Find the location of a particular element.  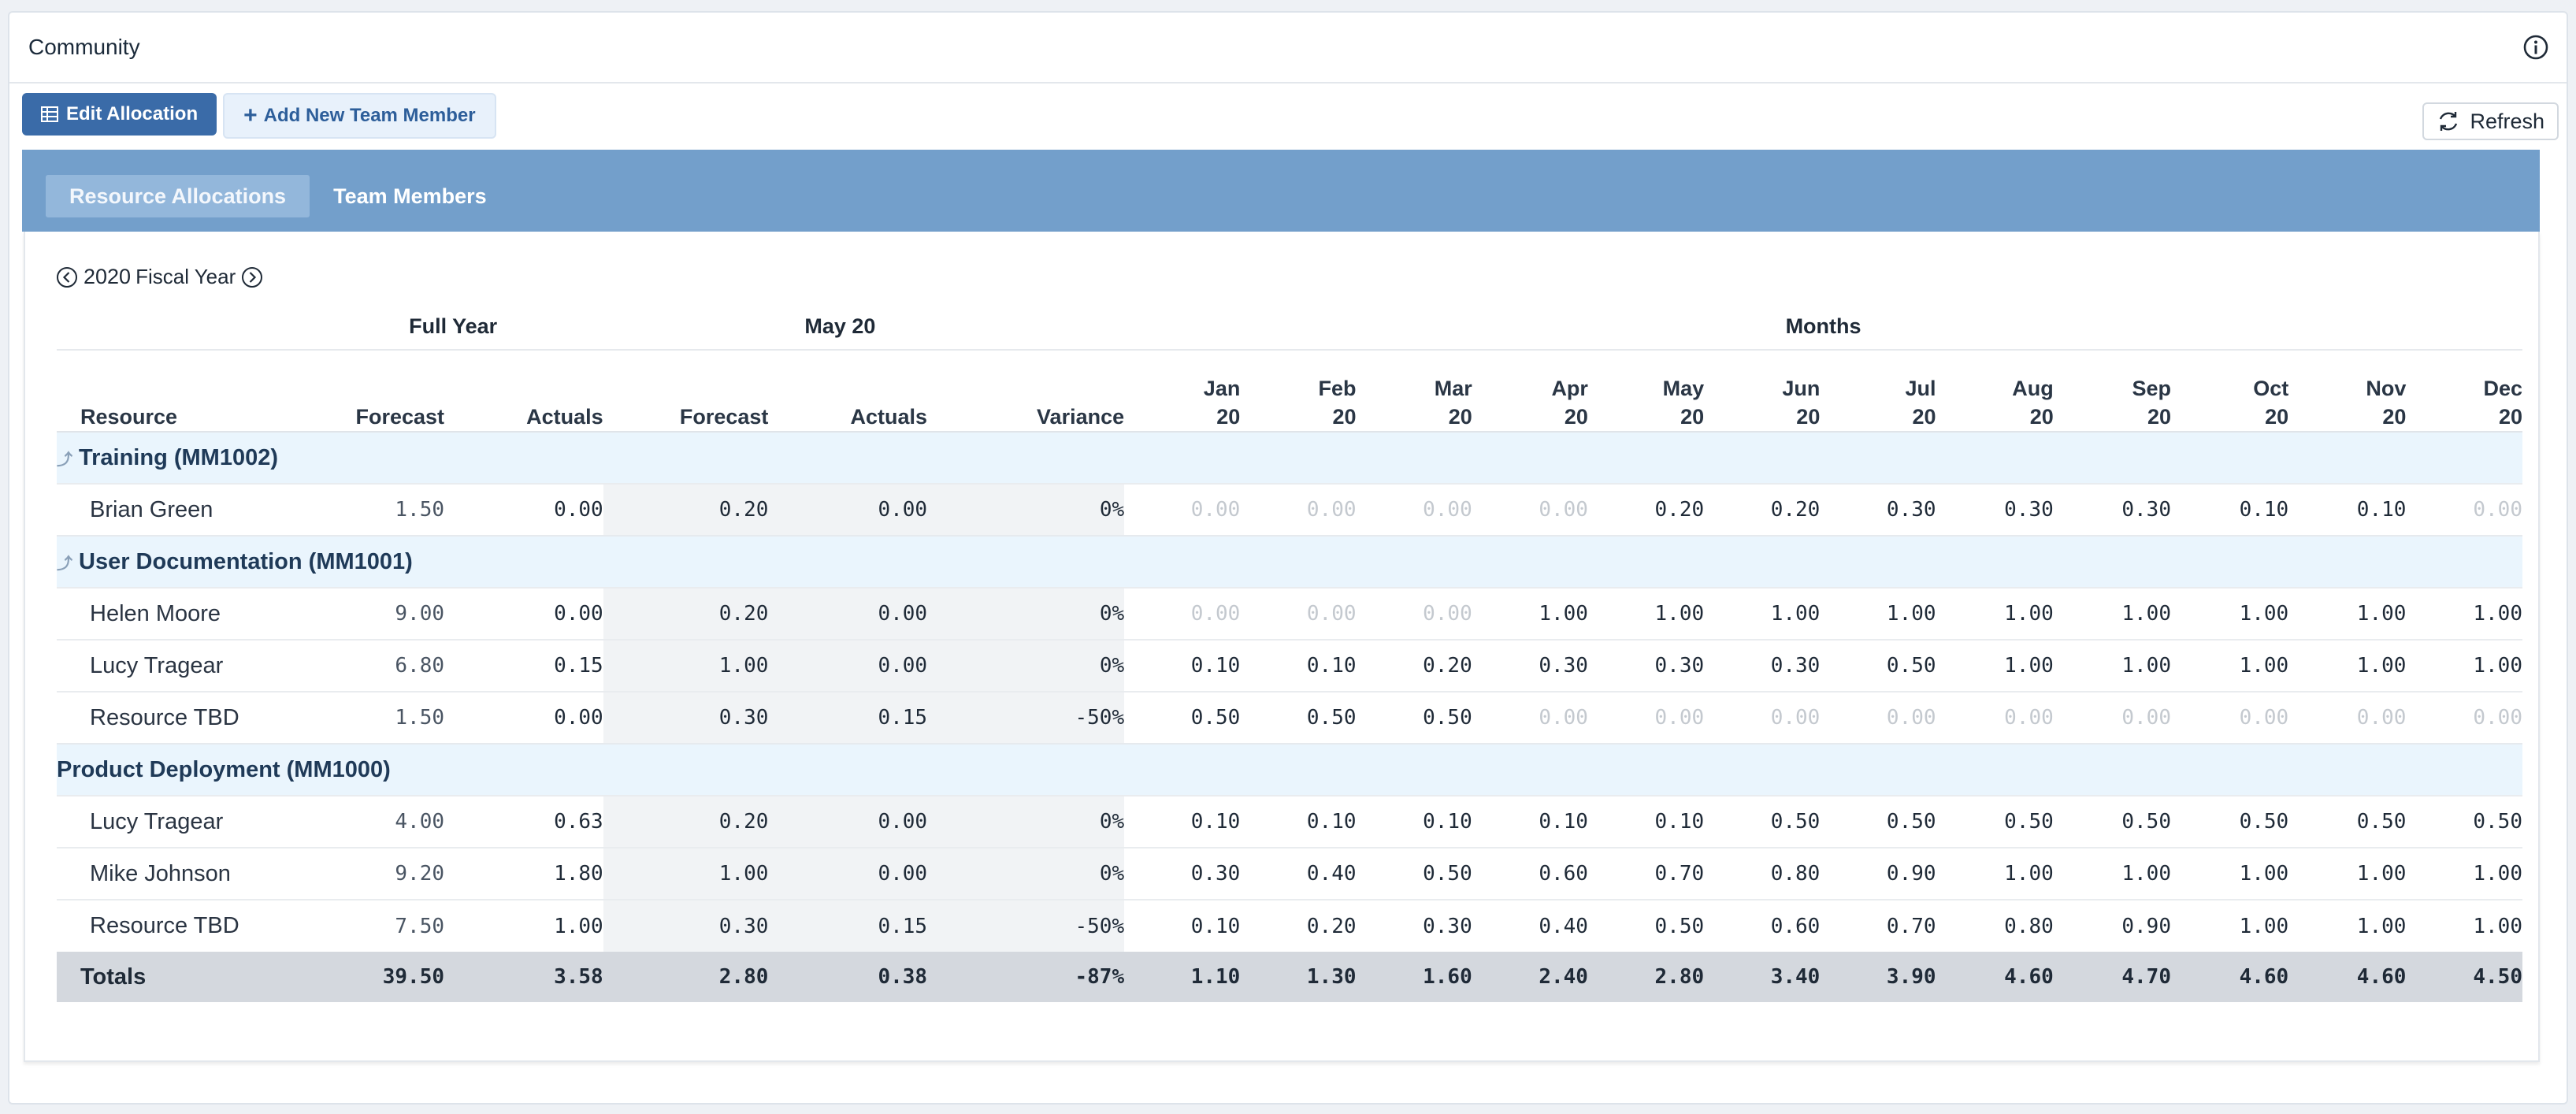

month-cell-oct: 0.00 is located at coordinates (2229, 717).